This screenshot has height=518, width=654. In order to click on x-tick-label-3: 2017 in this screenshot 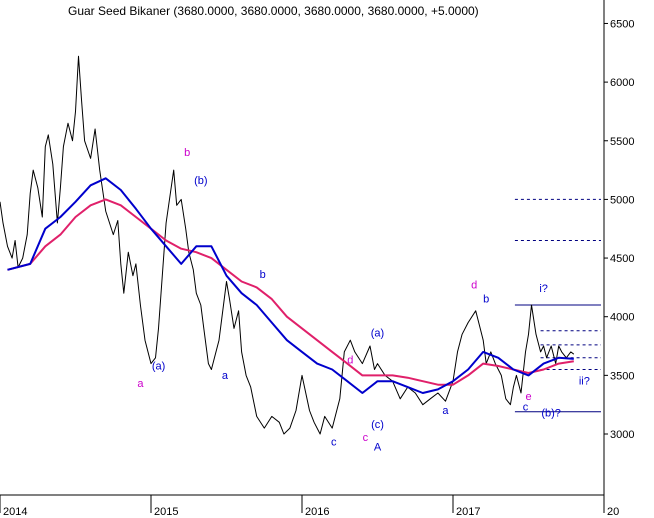, I will do `click(468, 512)`.